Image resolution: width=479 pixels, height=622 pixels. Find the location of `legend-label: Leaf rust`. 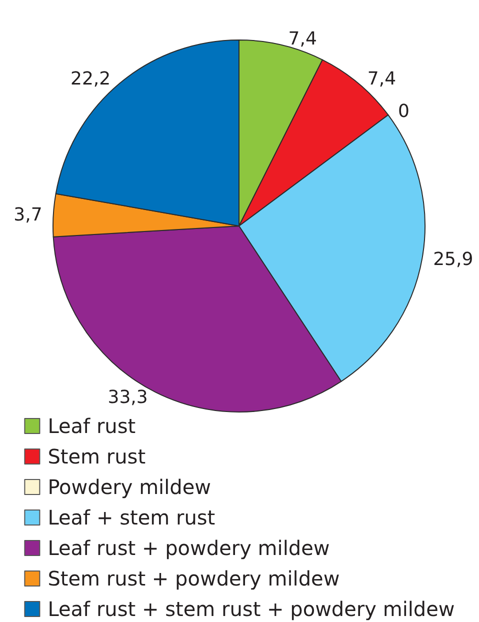

legend-label: Leaf rust is located at coordinates (92, 426).